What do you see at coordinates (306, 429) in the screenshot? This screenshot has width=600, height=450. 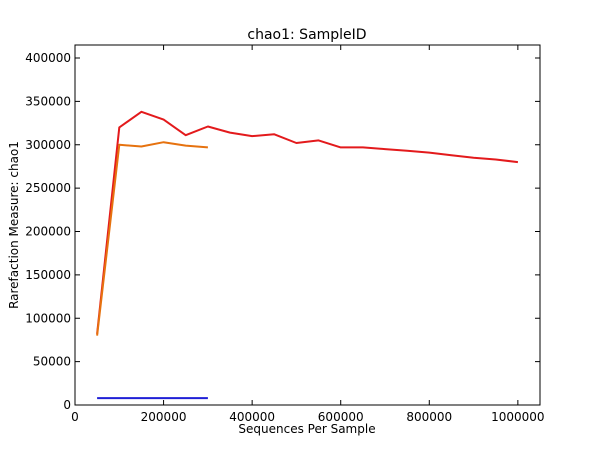 I see `x-axis-label: Sequences Per Sample` at bounding box center [306, 429].